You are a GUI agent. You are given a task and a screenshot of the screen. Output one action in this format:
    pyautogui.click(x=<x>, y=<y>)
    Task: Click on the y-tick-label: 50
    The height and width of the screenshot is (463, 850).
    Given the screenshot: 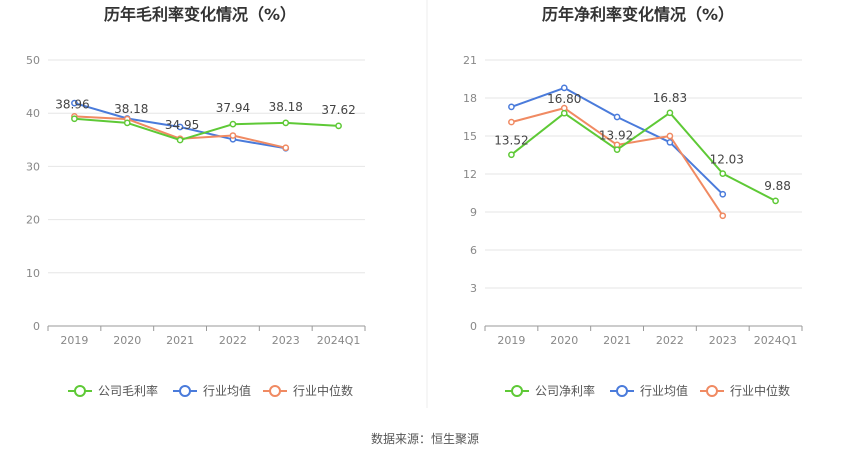 What is the action you would take?
    pyautogui.click(x=33, y=60)
    